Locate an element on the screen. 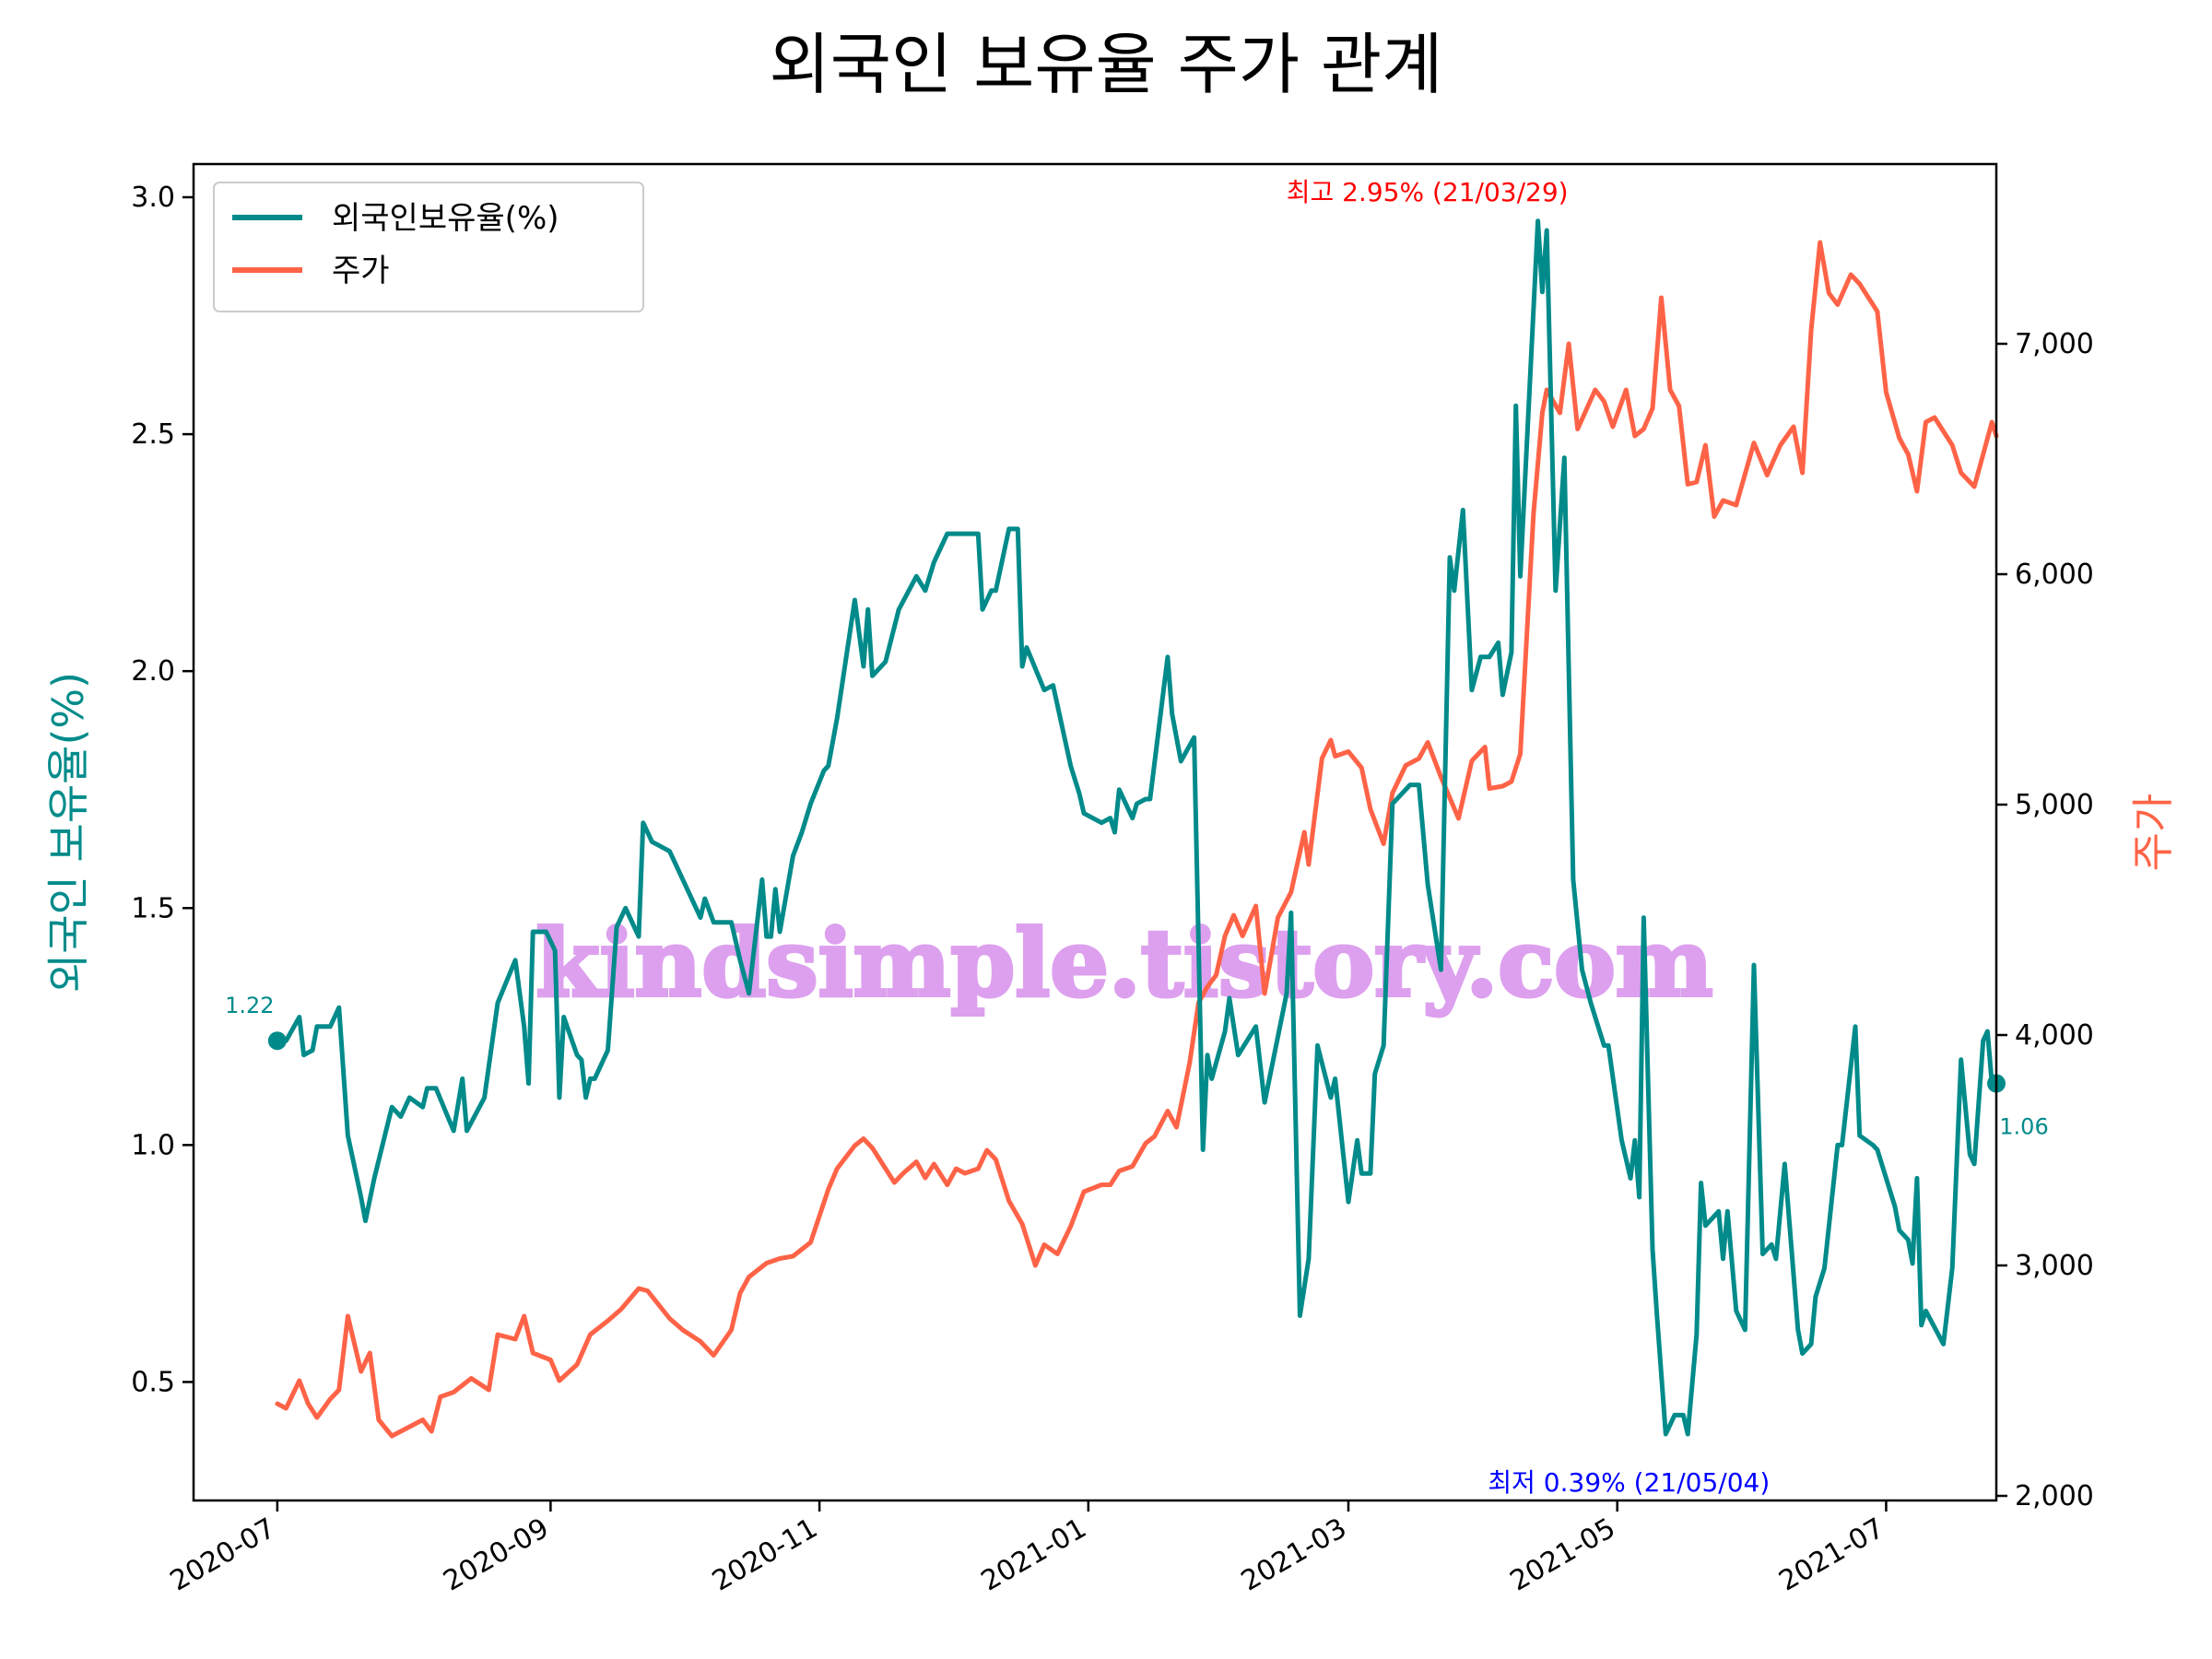 This screenshot has width=2212, height=1659. legend-label-holding: 외국인보유율(%) is located at coordinates (445, 218).